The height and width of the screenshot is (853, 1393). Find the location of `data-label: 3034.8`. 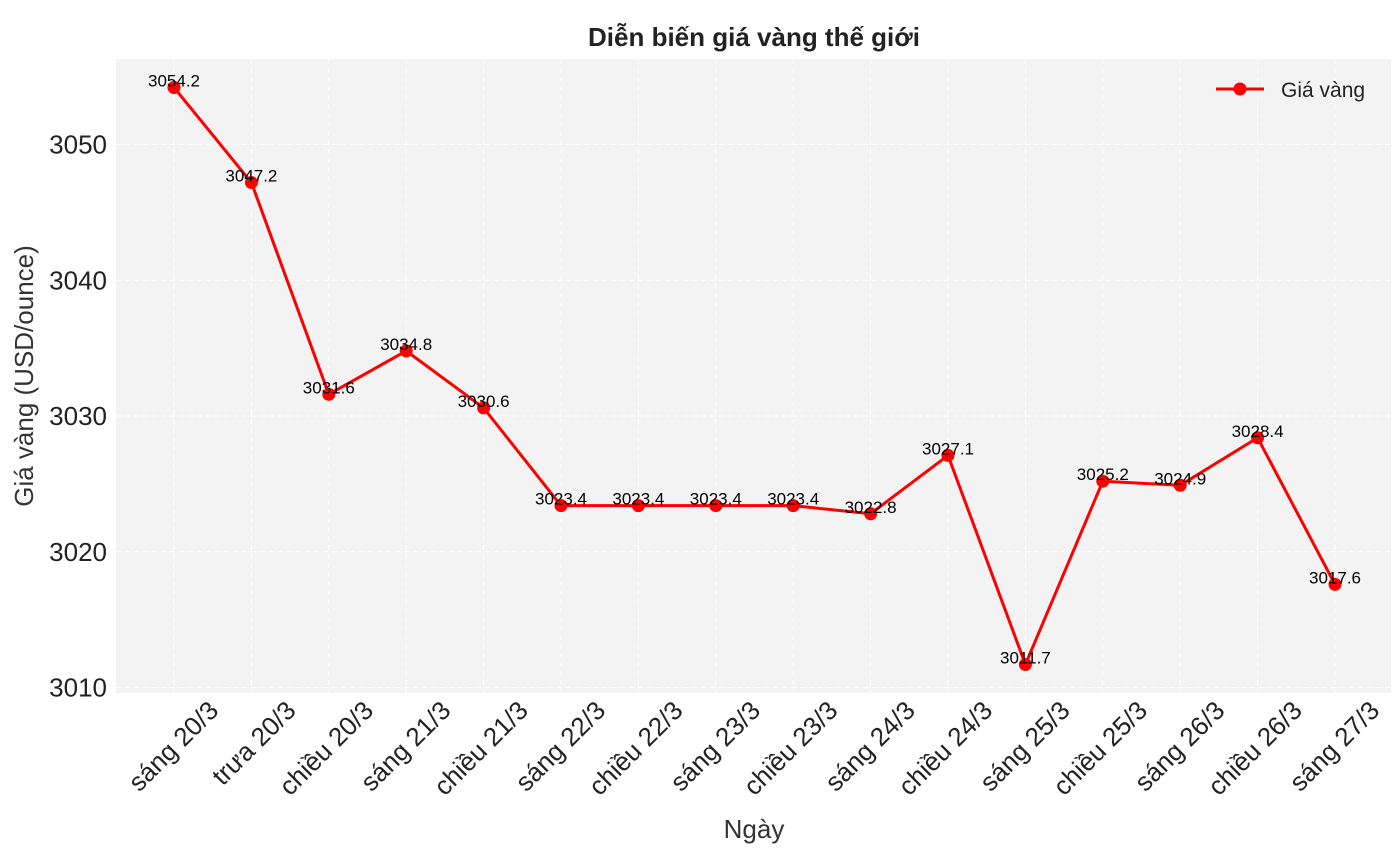

data-label: 3034.8 is located at coordinates (406, 344).